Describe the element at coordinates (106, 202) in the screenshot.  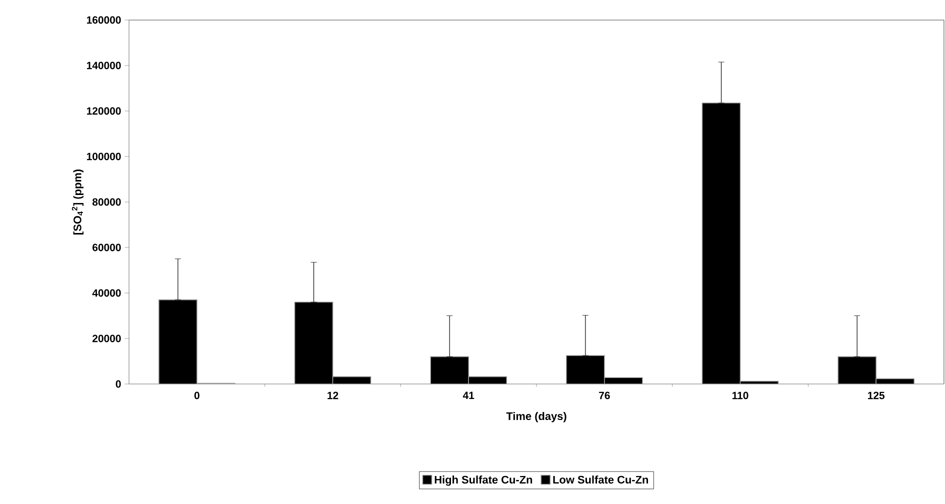
I see `y-tick-label: 80000` at that location.